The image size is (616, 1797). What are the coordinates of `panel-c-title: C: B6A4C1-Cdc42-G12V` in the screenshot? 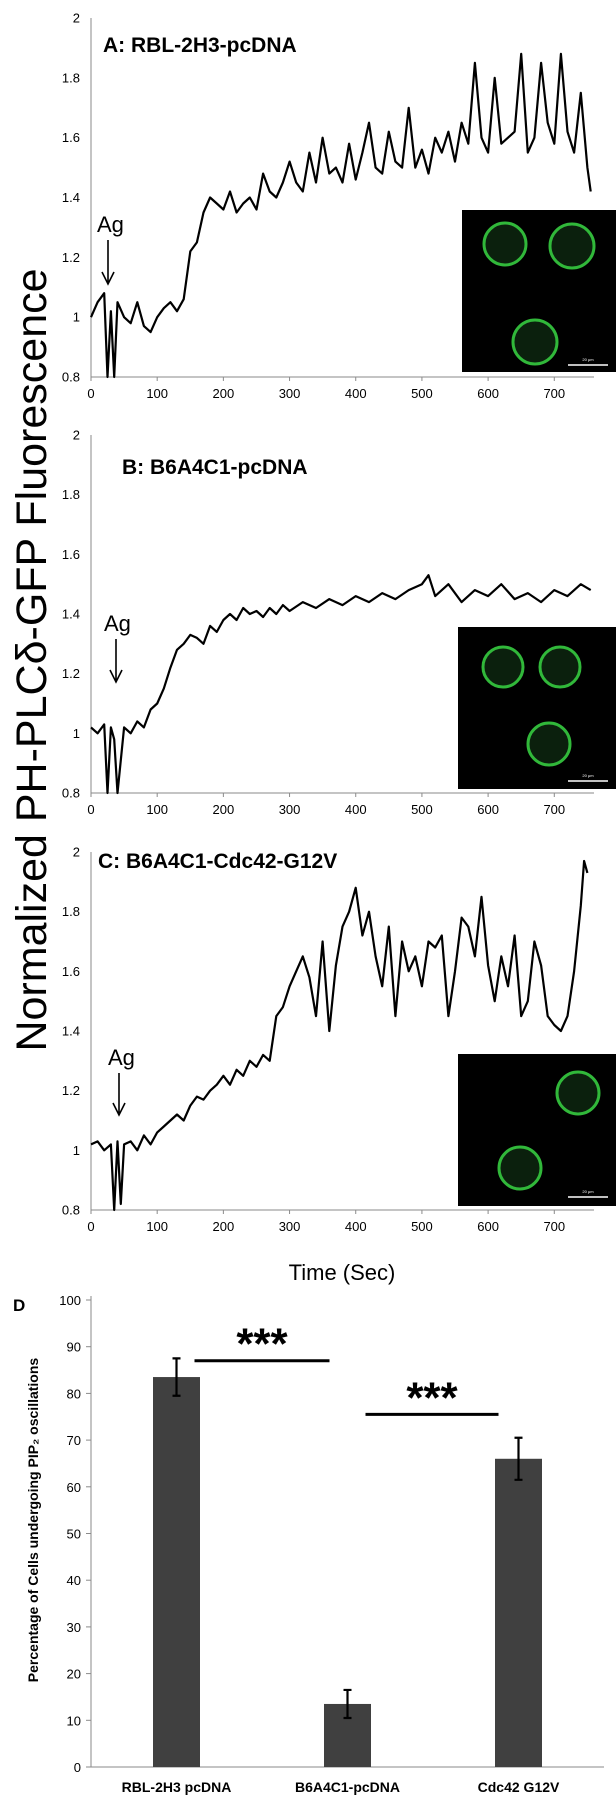 It's located at (217, 861).